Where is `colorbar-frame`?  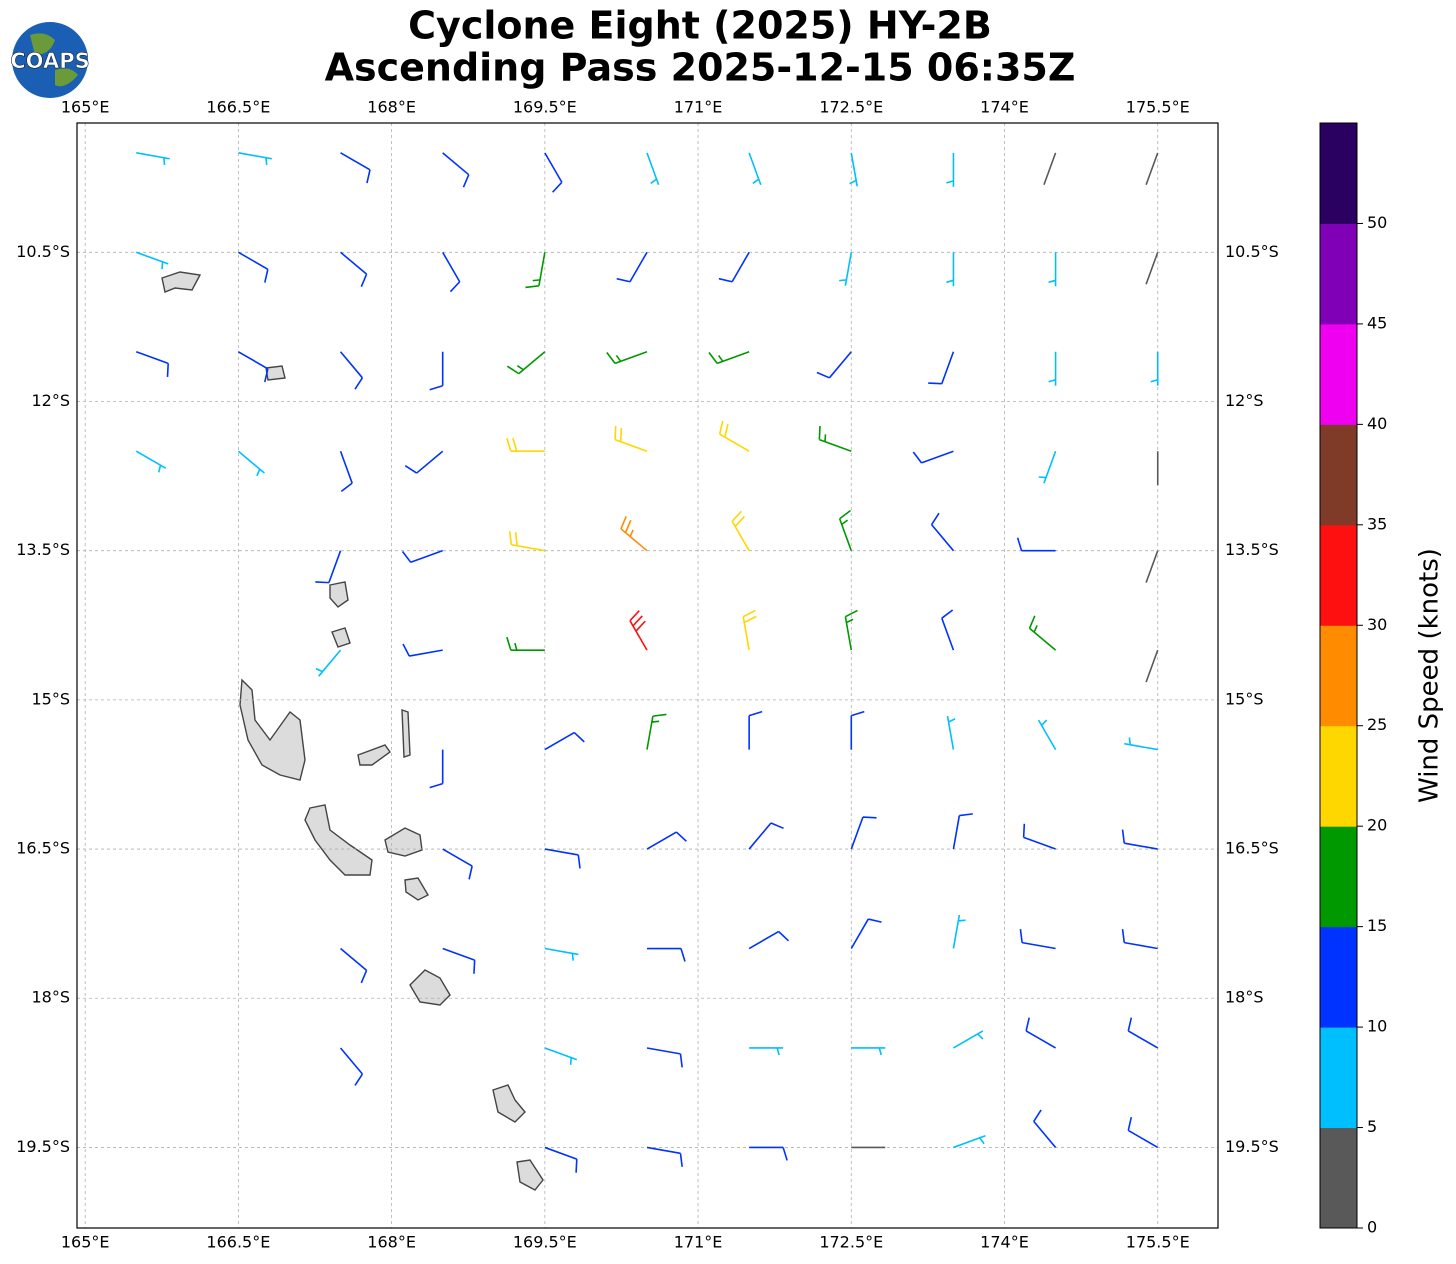 colorbar-frame is located at coordinates (1338, 675).